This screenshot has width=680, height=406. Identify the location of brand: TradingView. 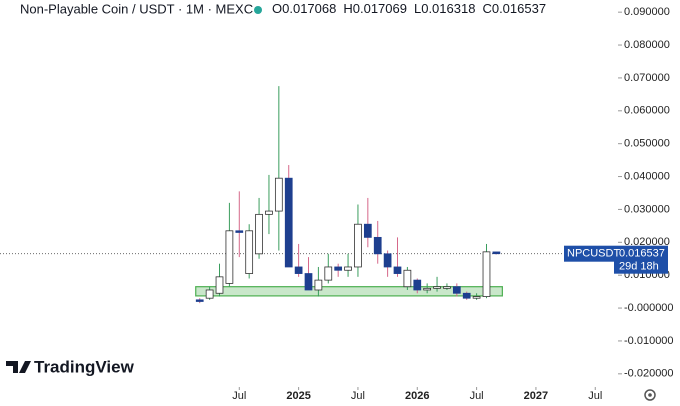
(84, 366).